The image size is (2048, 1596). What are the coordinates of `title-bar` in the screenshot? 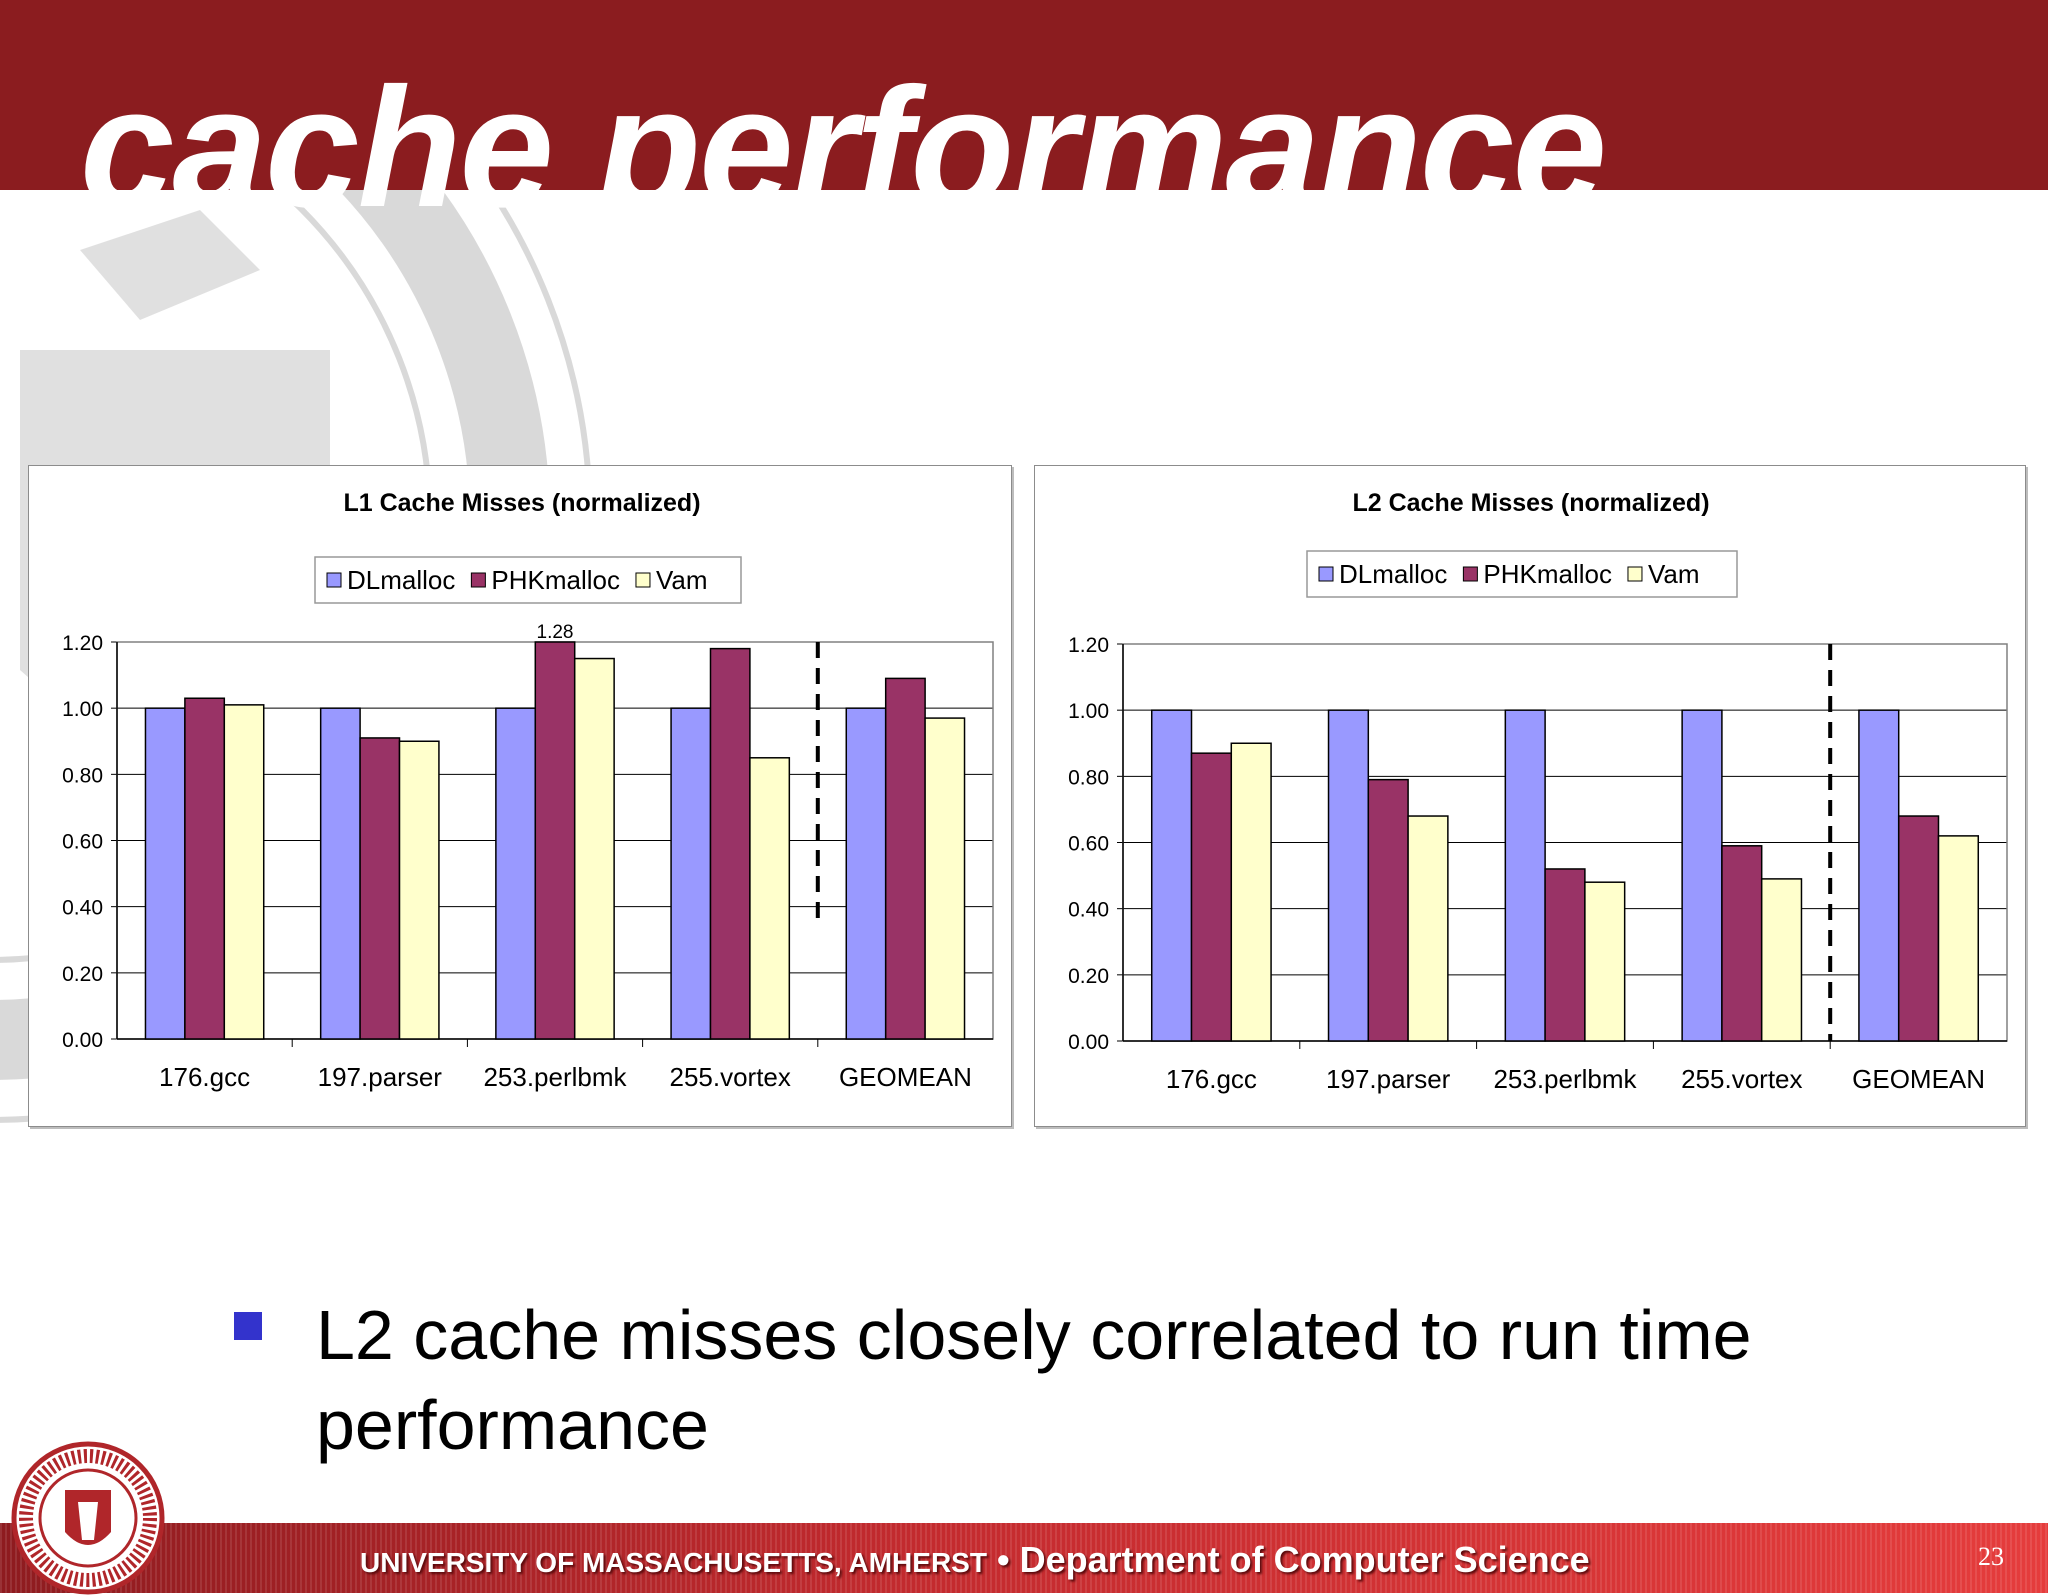 It's located at (1024, 95).